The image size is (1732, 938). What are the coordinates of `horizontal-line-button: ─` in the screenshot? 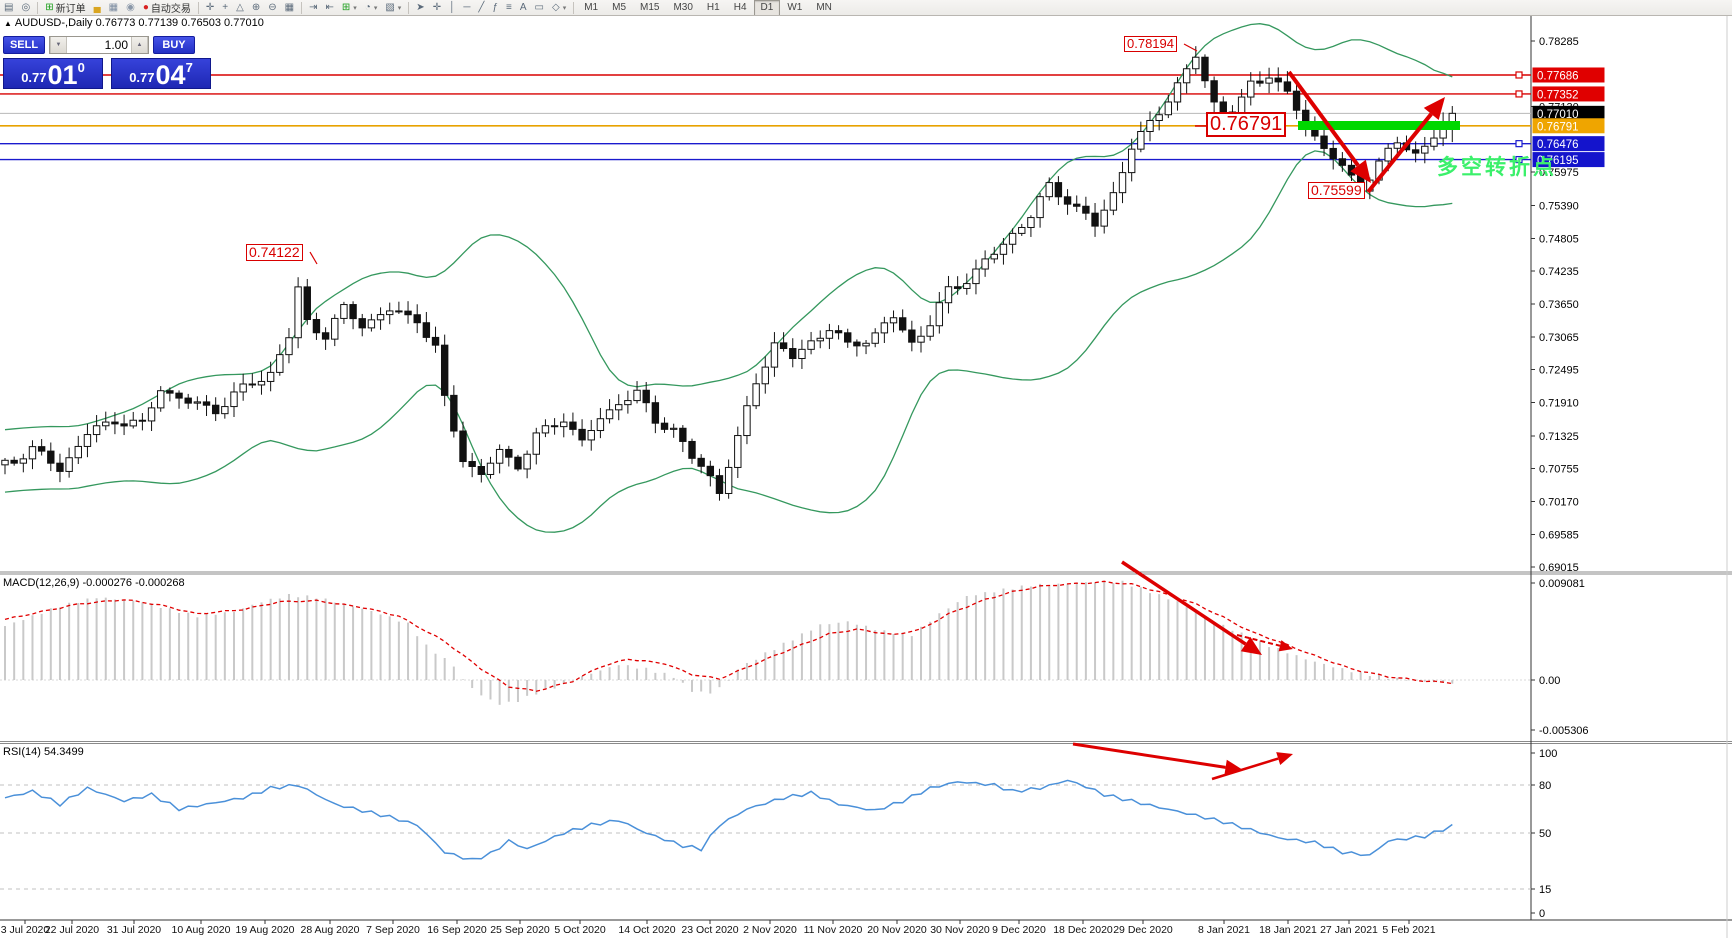 It's located at (466, 7).